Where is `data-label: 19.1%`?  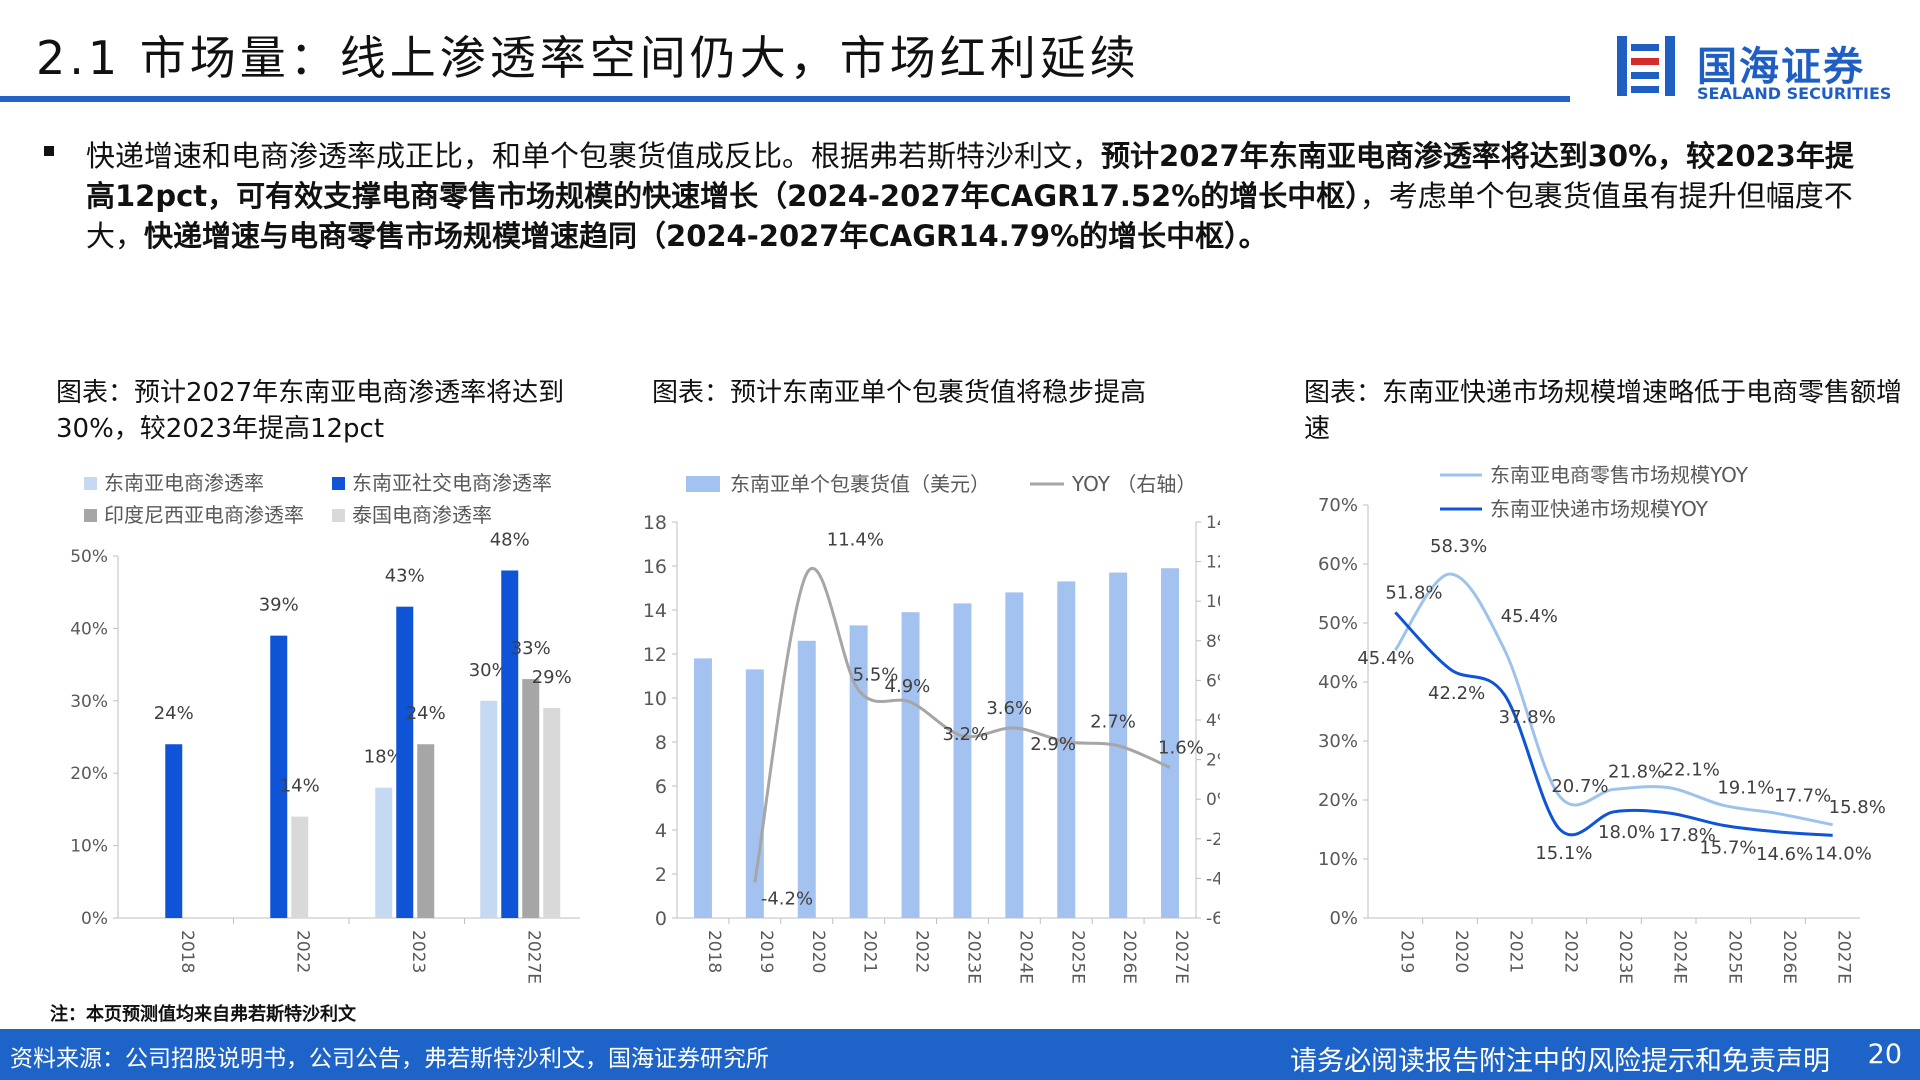
data-label: 19.1% is located at coordinates (1745, 787).